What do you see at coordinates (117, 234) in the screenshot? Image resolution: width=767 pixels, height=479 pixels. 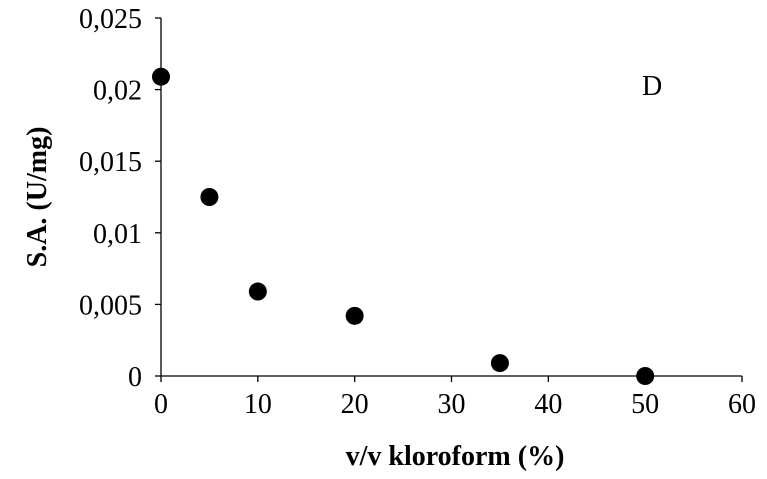 I see `y-tick-label: 0,01` at bounding box center [117, 234].